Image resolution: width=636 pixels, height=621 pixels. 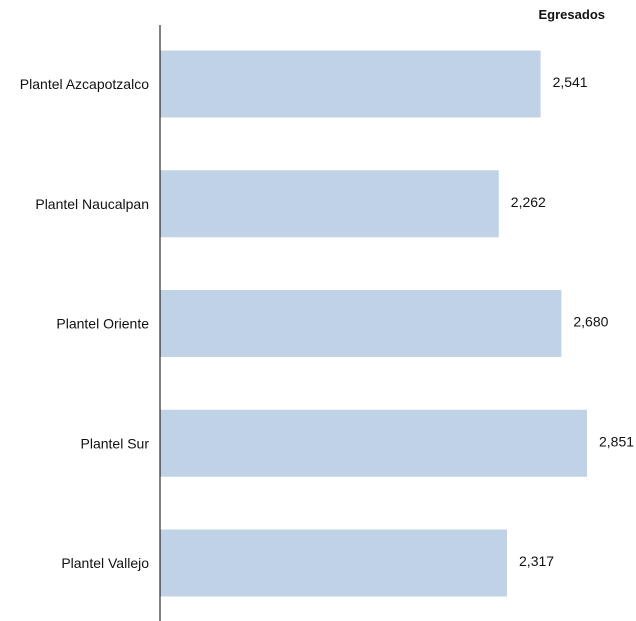 I want to click on value-label-2: 2,262, so click(x=528, y=202).